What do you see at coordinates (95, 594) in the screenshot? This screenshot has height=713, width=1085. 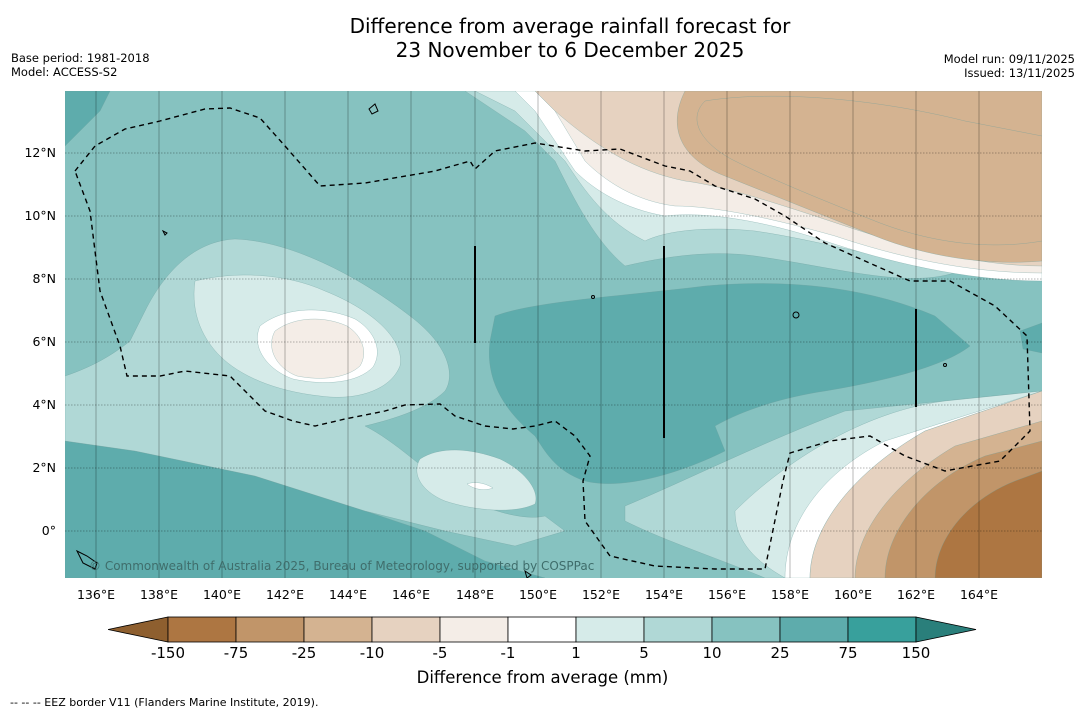 I see `lon-tick: 136°E` at bounding box center [95, 594].